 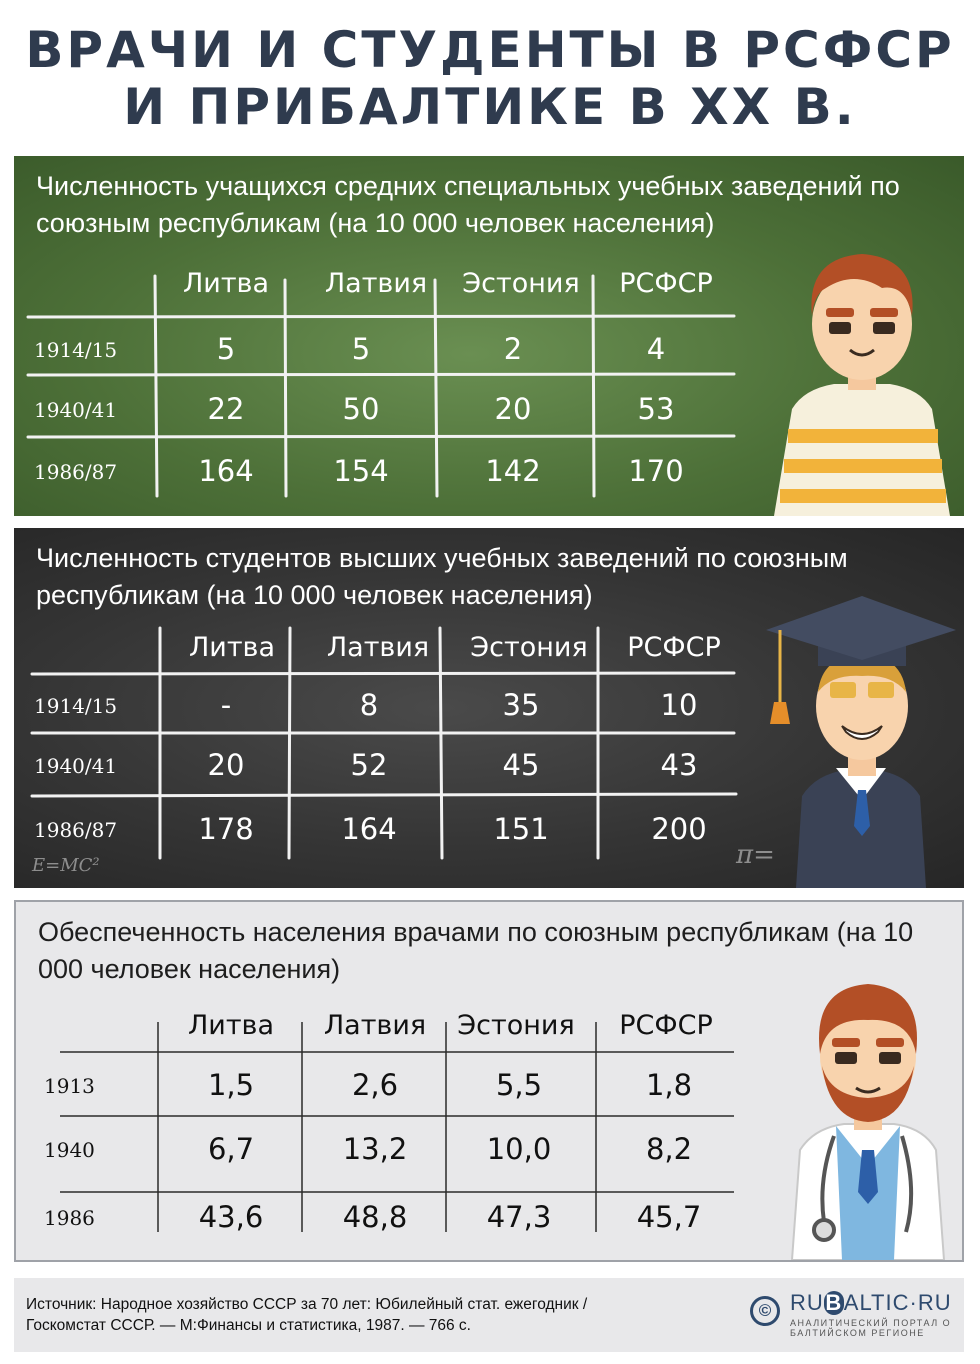 What do you see at coordinates (755, 855) in the screenshot?
I see `formula-pi: π=` at bounding box center [755, 855].